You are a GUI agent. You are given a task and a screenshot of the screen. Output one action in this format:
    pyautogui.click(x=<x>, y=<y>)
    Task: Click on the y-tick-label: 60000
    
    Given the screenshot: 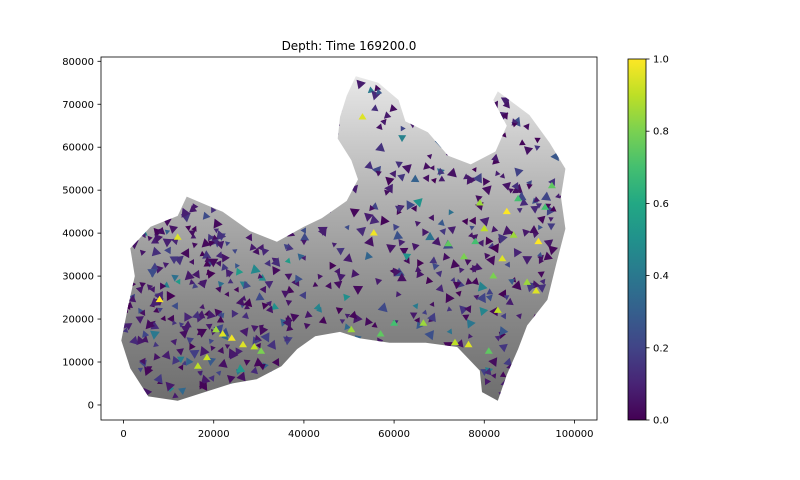 What is the action you would take?
    pyautogui.click(x=78, y=148)
    